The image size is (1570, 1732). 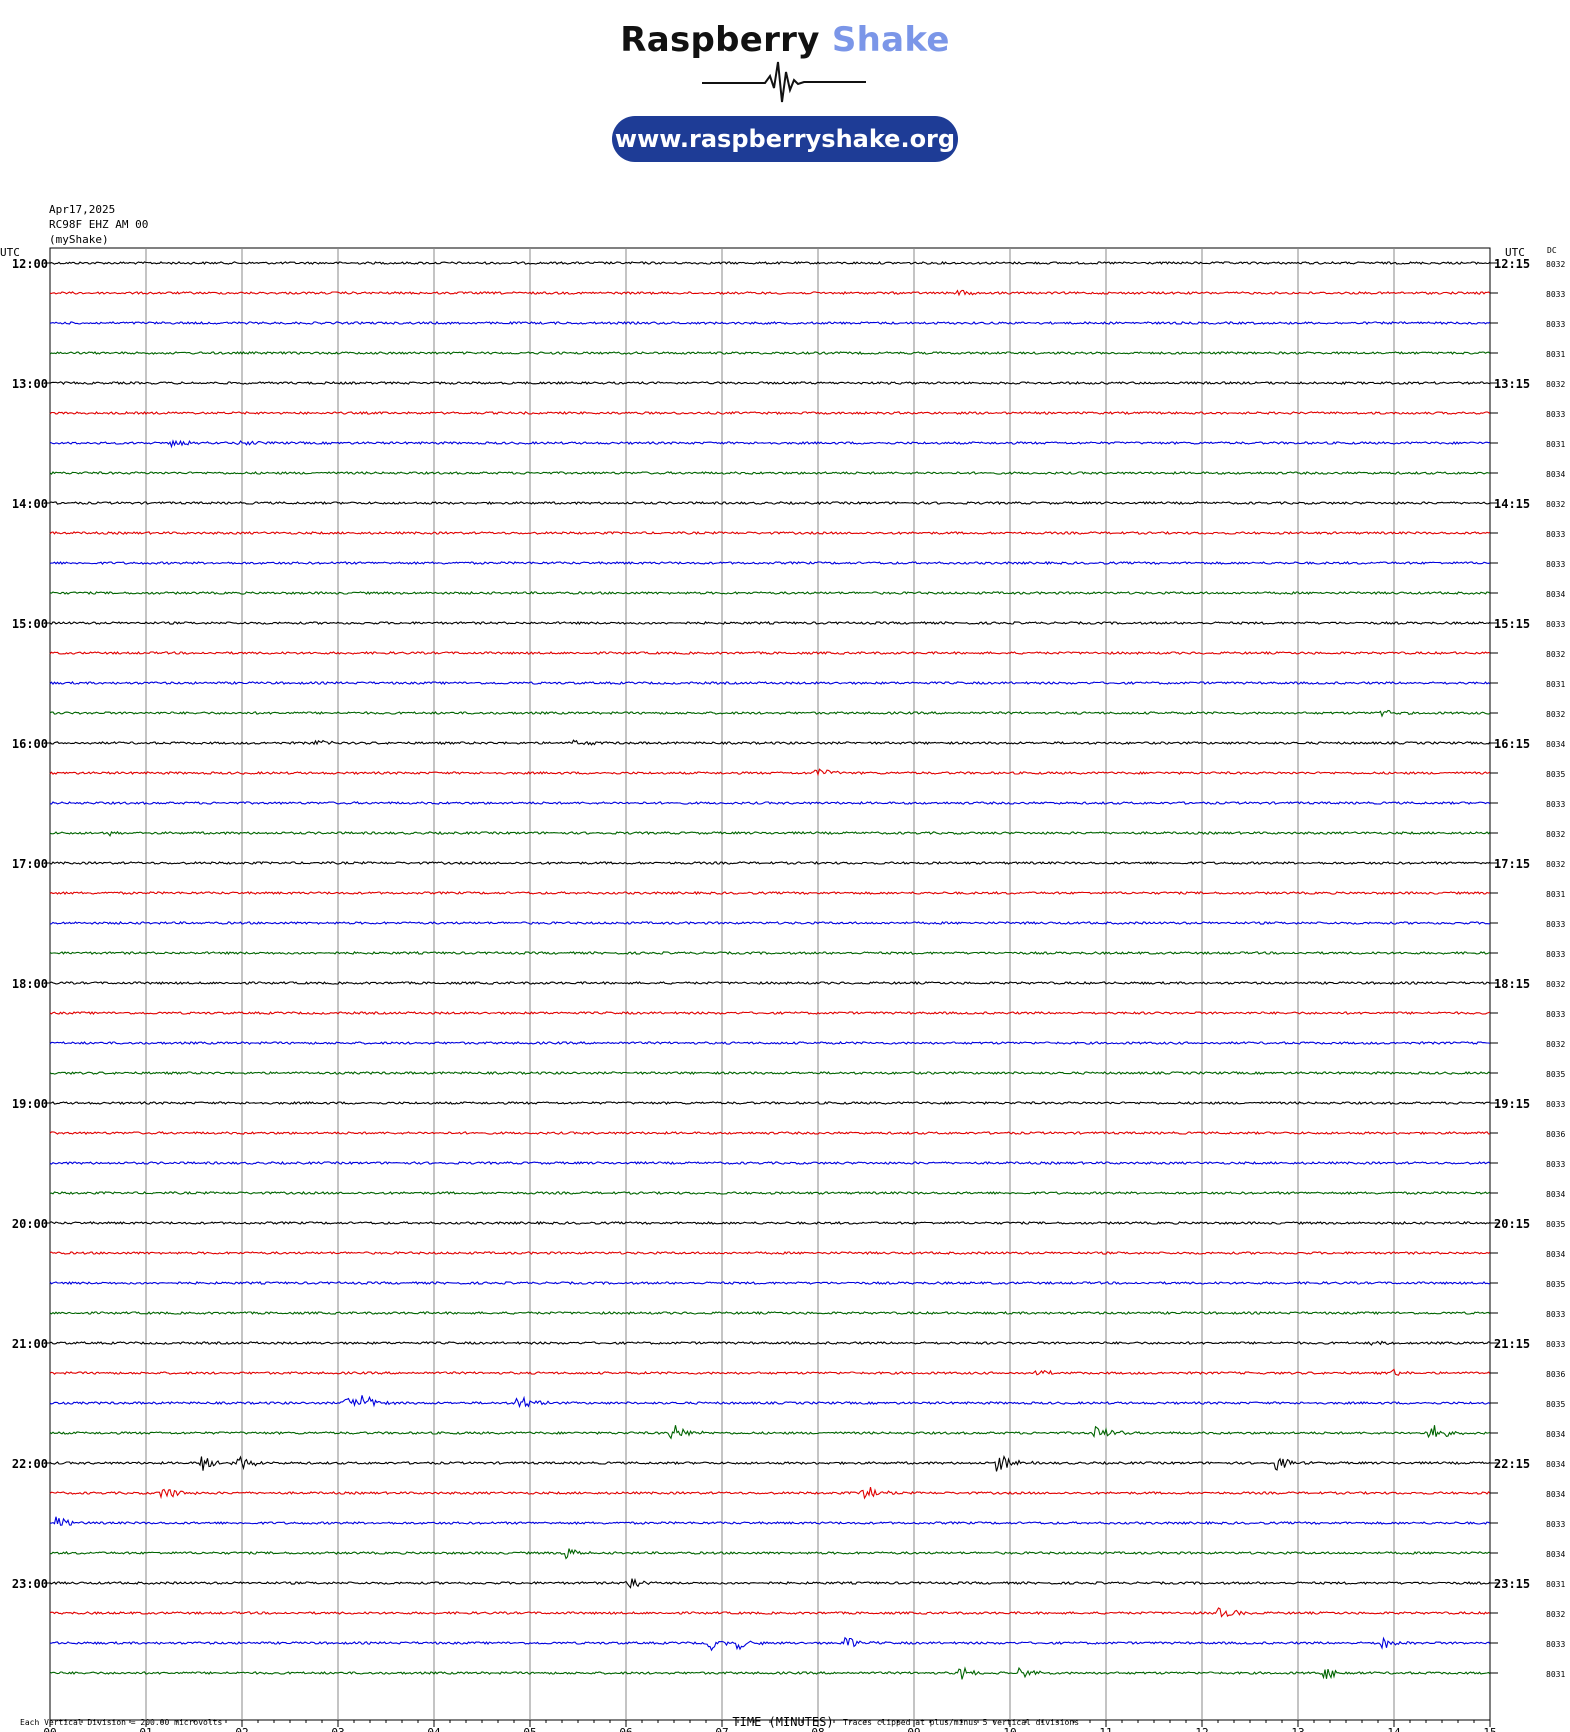 I want to click on dc-value-35: 8033, so click(x=1555, y=1314).